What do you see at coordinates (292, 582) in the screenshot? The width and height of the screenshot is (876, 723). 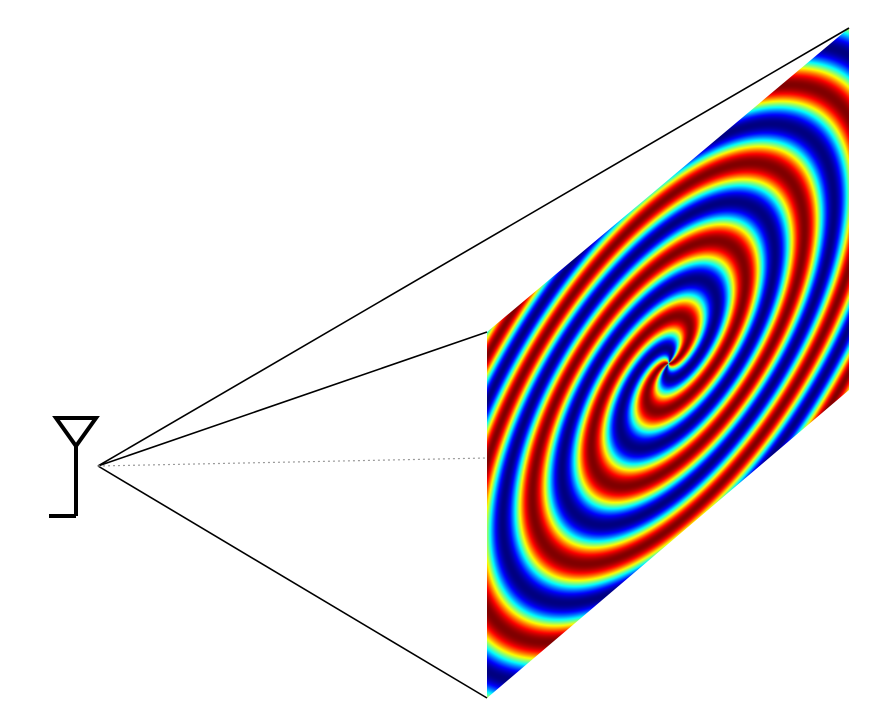 I see `beam-line-bottom` at bounding box center [292, 582].